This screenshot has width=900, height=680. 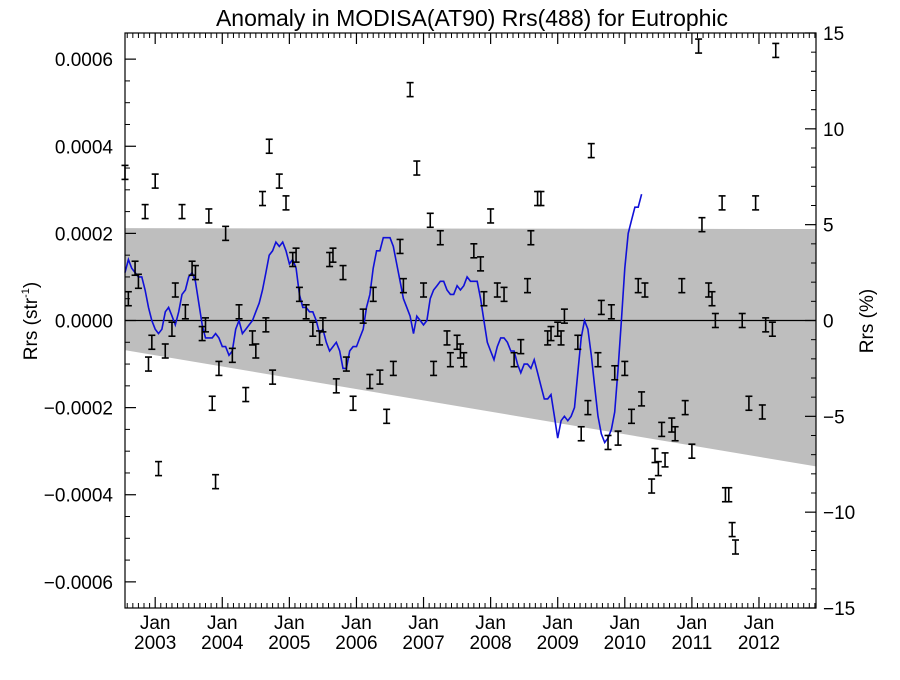 I want to click on y-left-tick-label: 0.0004, so click(x=84, y=147).